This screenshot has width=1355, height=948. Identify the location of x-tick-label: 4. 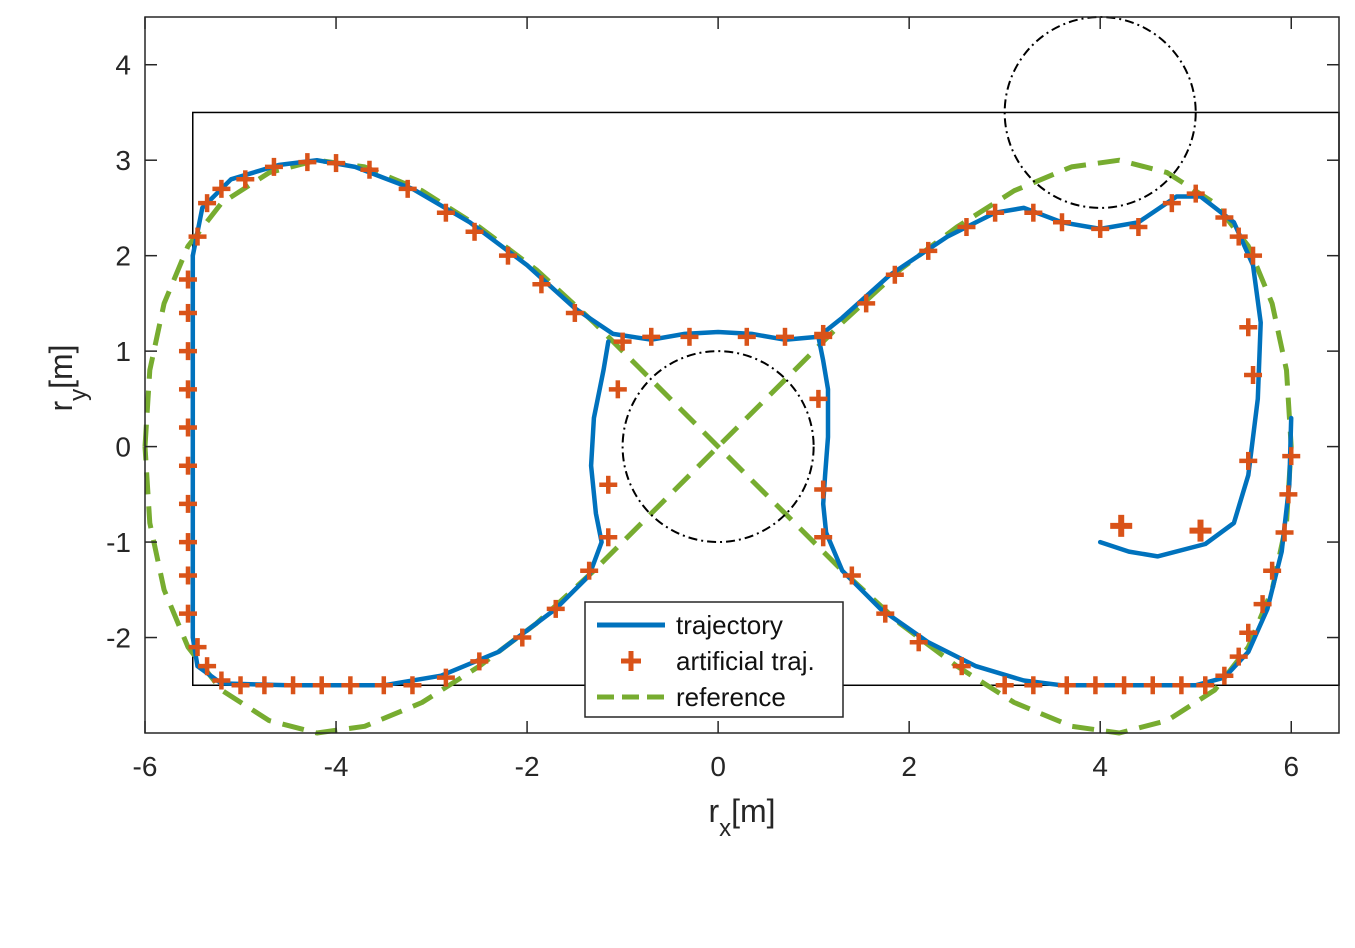
(1100, 766).